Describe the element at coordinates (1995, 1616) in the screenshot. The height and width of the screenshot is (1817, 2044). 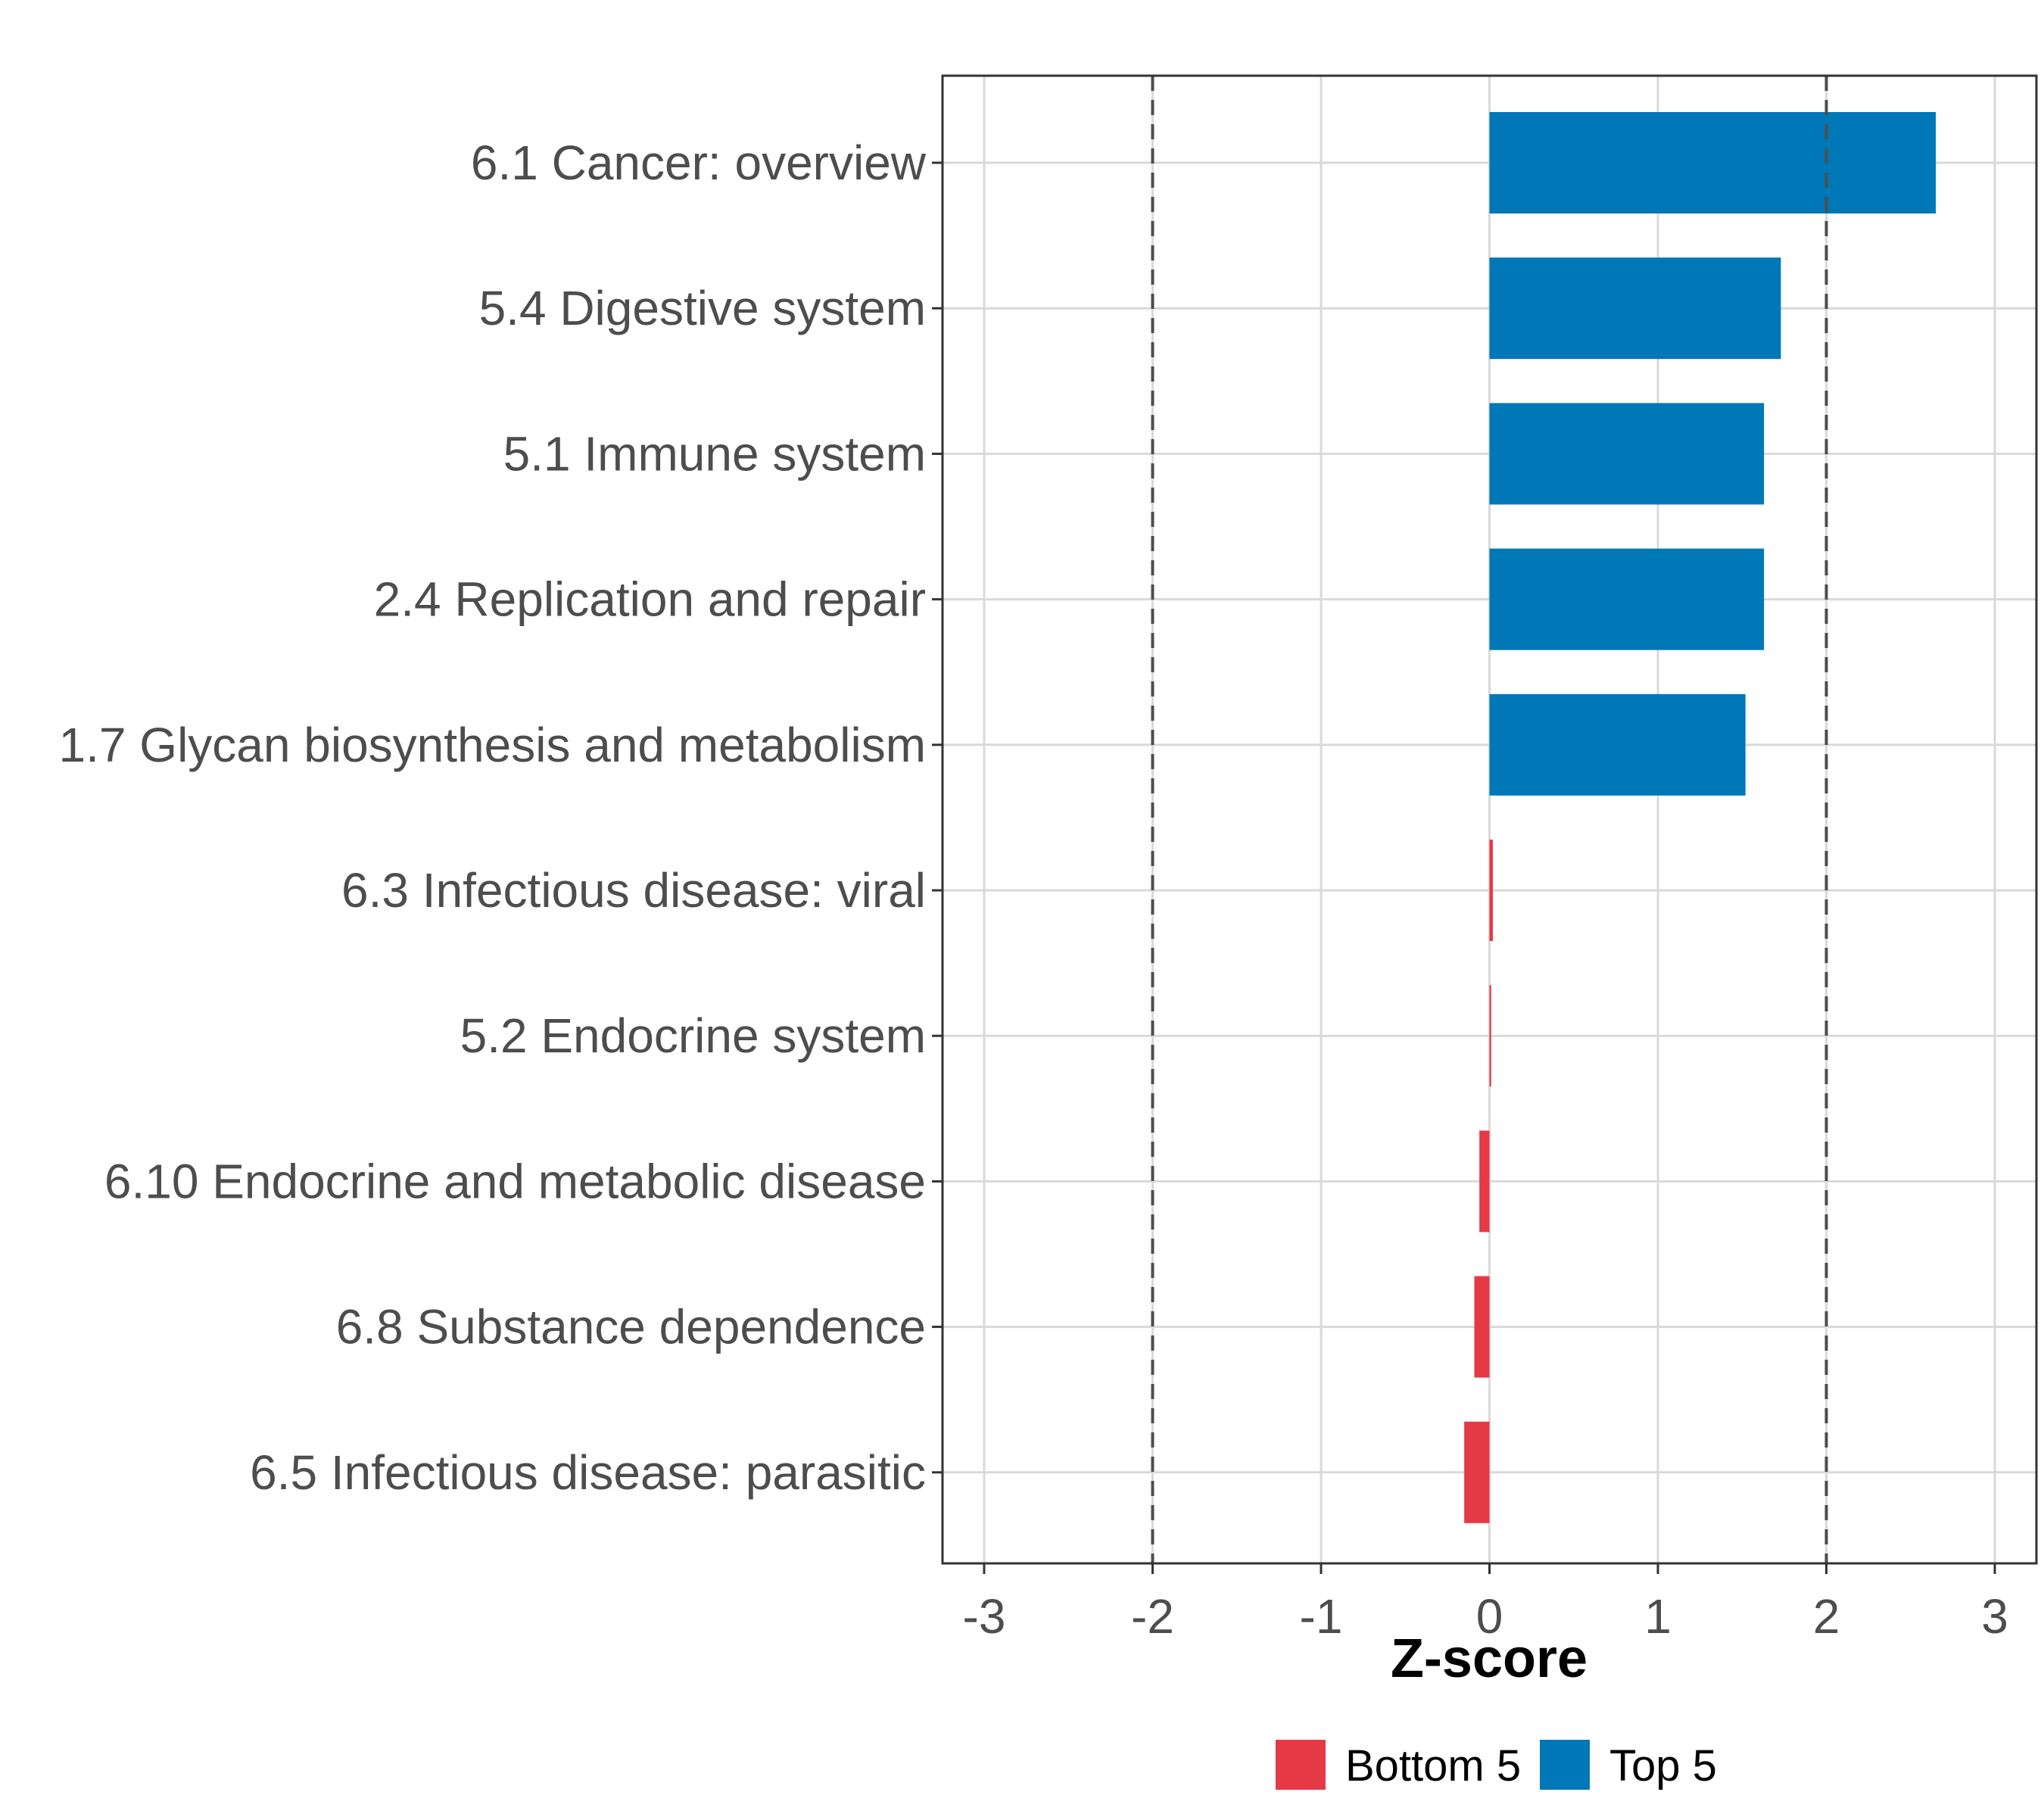
I see `x-tick-label: 3` at that location.